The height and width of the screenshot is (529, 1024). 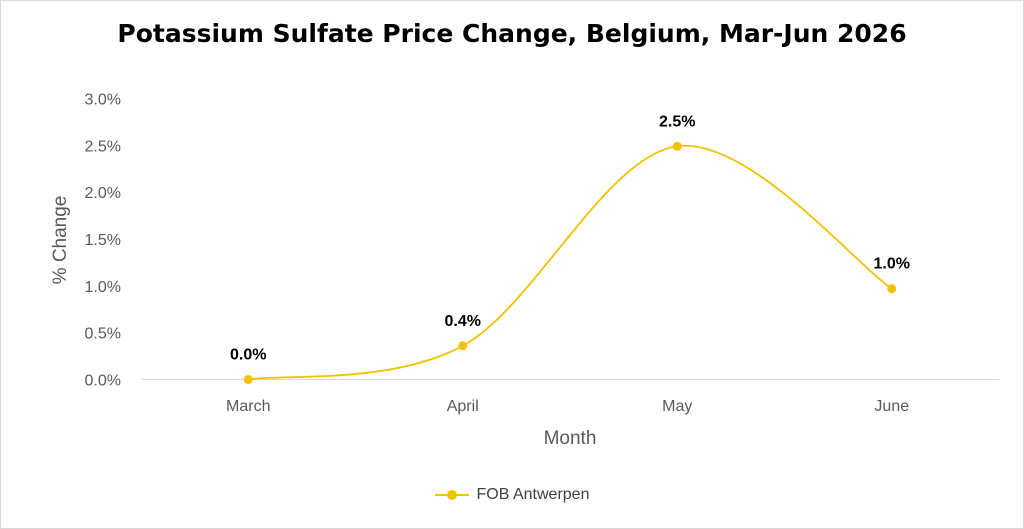 I want to click on legend-item-label: FOB Antwerpen, so click(x=533, y=494).